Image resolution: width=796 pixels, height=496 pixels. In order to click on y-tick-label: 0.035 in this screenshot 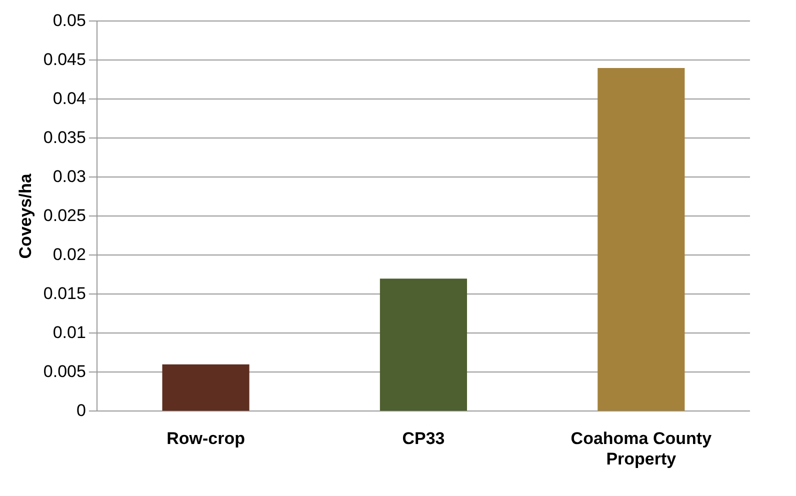, I will do `click(64, 137)`.